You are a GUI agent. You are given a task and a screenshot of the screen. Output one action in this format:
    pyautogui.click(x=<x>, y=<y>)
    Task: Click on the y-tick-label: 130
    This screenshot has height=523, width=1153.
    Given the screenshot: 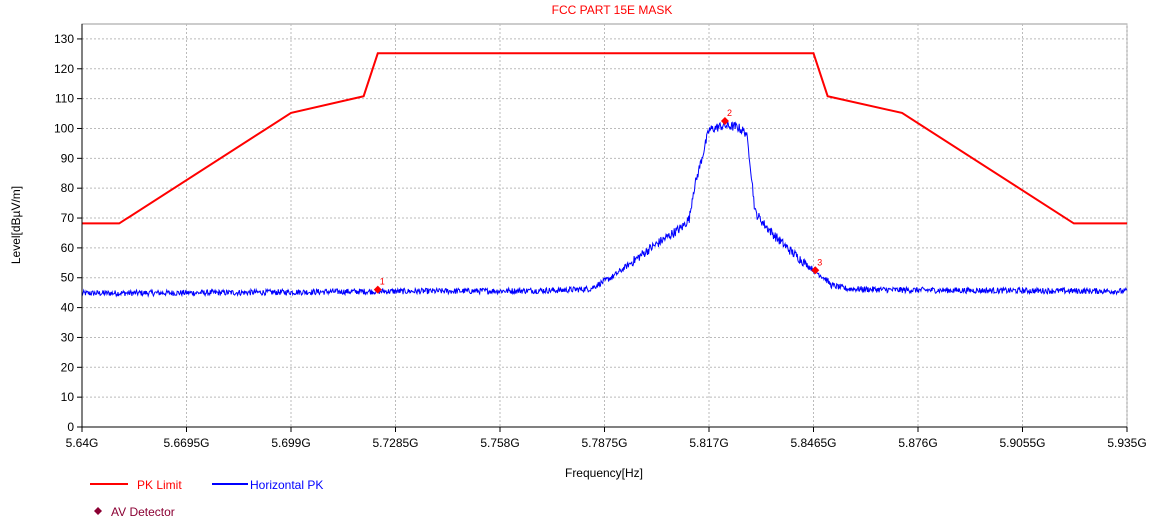 What is the action you would take?
    pyautogui.click(x=64, y=39)
    